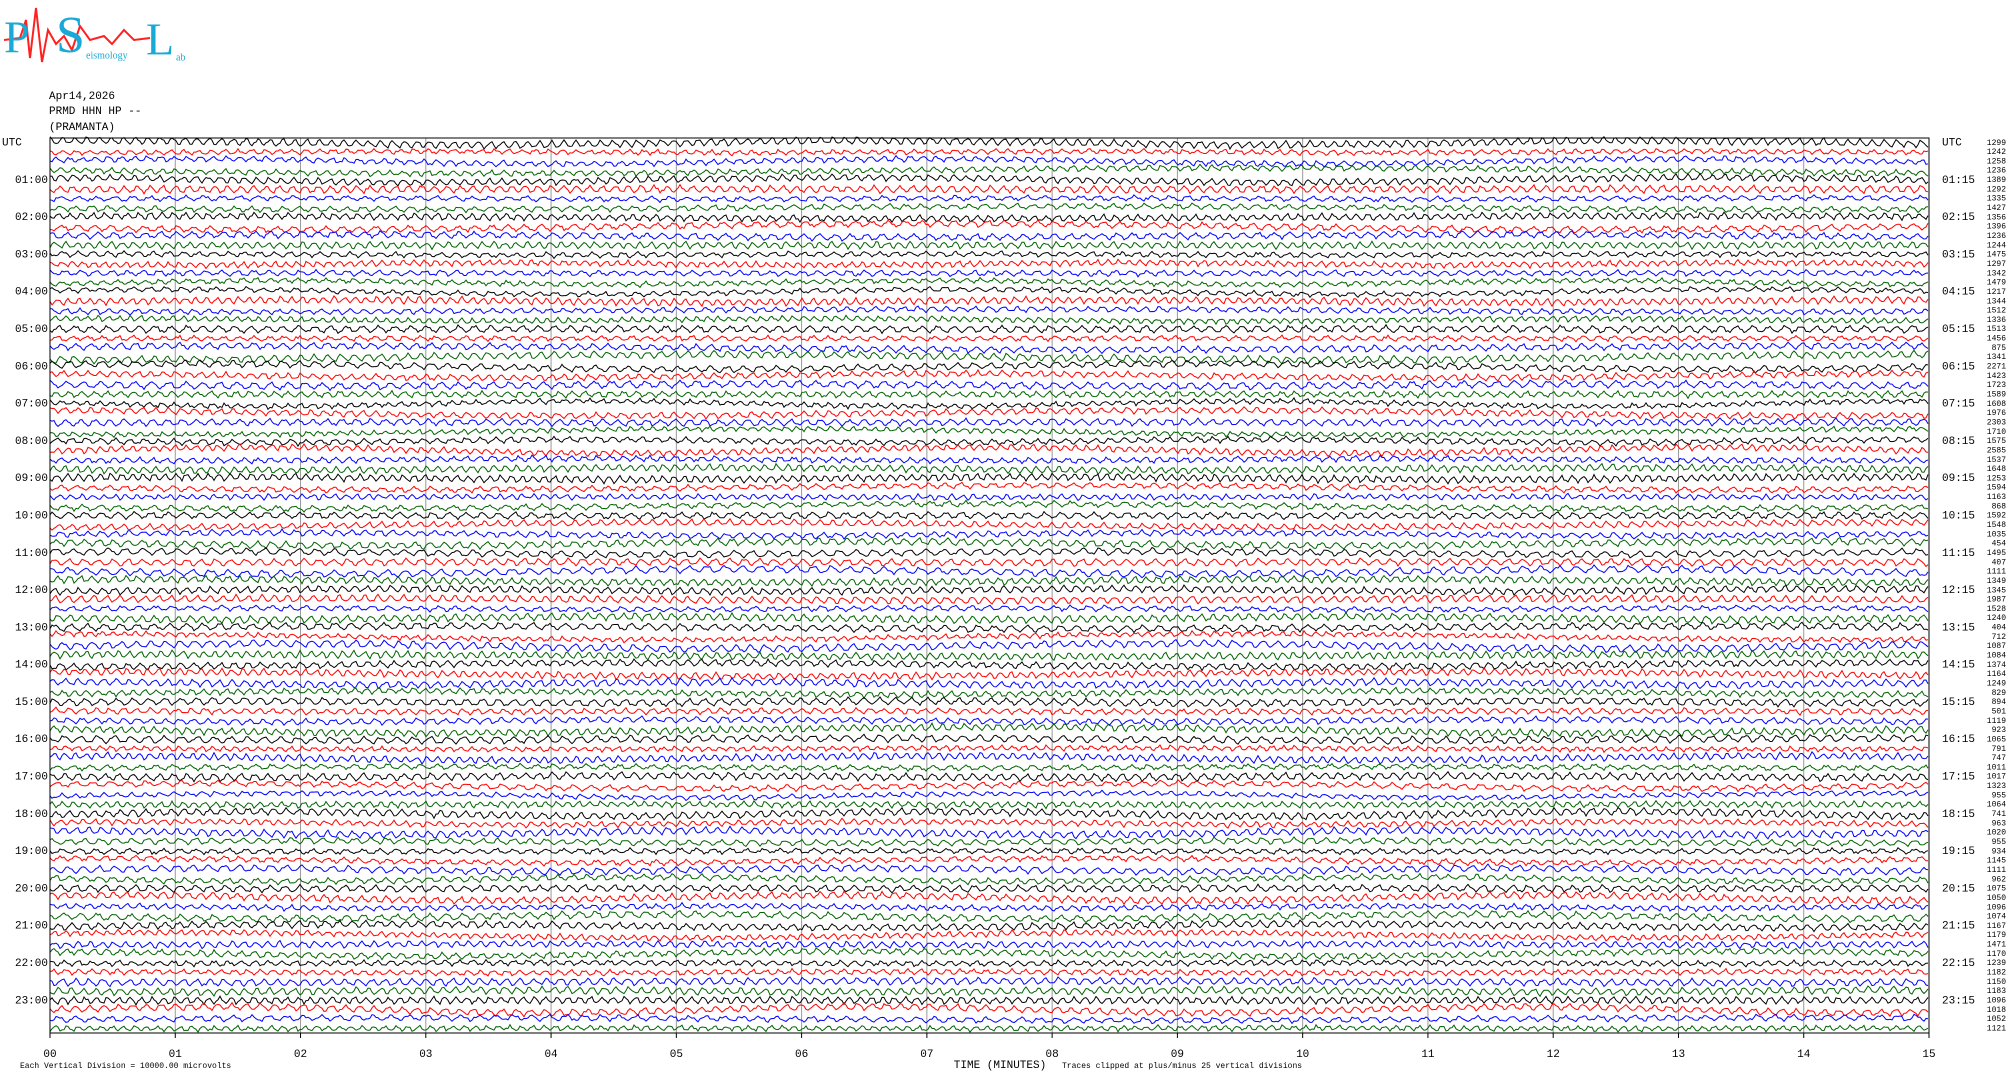  What do you see at coordinates (31, 778) in the screenshot?
I see `left-time-label: 17:00` at bounding box center [31, 778].